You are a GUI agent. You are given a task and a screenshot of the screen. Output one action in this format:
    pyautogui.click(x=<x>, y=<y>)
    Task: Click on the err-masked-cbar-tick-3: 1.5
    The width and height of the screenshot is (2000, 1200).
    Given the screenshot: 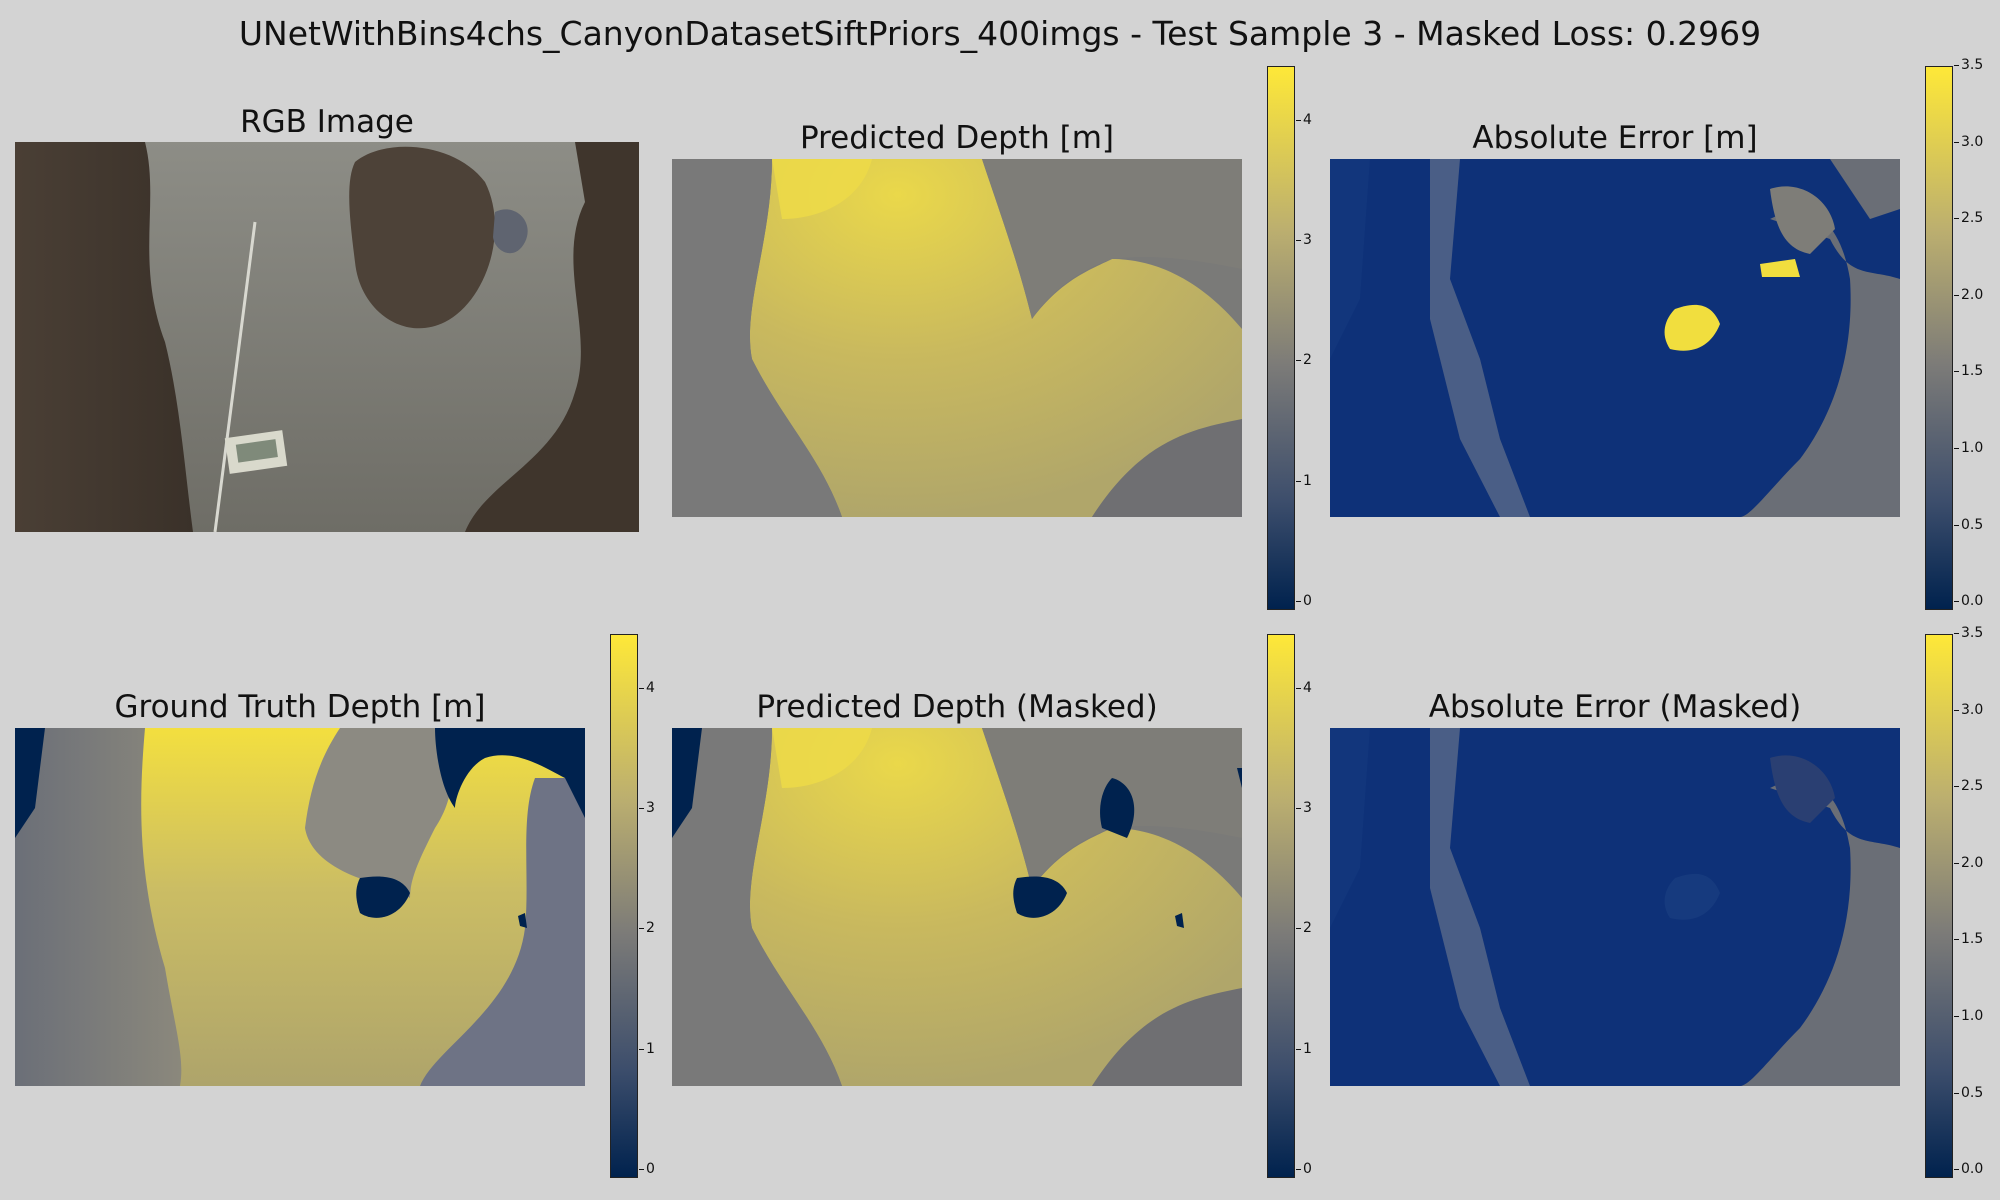 What is the action you would take?
    pyautogui.click(x=1972, y=939)
    